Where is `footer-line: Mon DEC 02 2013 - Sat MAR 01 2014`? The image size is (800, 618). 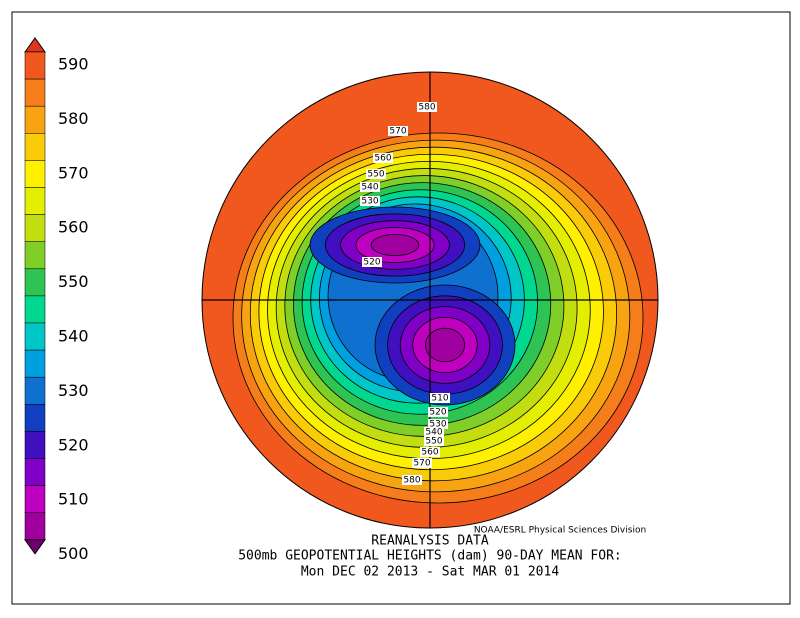
footer-line: Mon DEC 02 2013 - Sat MAR 01 2014 is located at coordinates (430, 572).